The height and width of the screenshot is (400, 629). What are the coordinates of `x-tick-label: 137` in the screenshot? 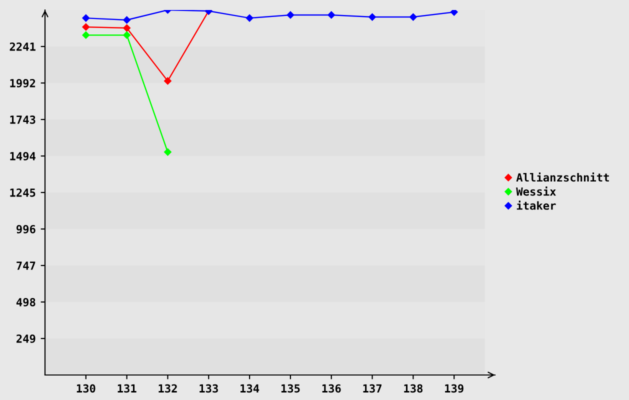 It's located at (372, 388).